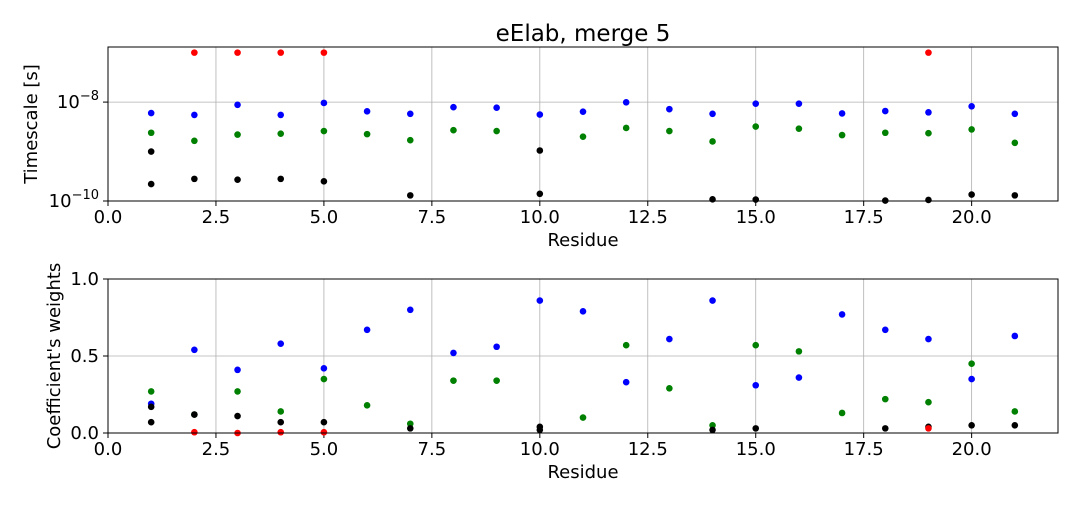 The width and height of the screenshot is (1080, 508). Describe the element at coordinates (583, 34) in the screenshot. I see `chart-title: eElab, merge 5` at that location.